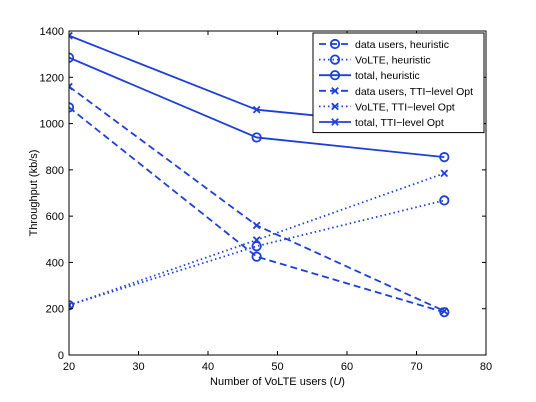 The image size is (536, 402). Describe the element at coordinates (69, 367) in the screenshot. I see `x-tick-label: 20` at that location.